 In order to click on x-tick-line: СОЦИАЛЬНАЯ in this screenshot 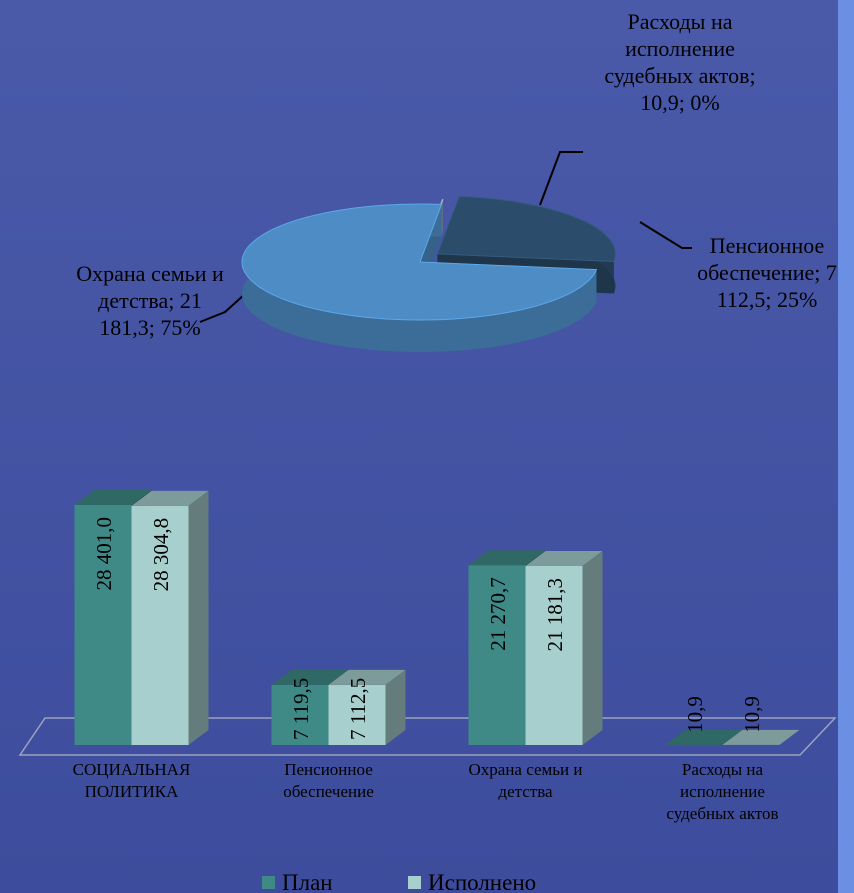, I will do `click(132, 769)`.